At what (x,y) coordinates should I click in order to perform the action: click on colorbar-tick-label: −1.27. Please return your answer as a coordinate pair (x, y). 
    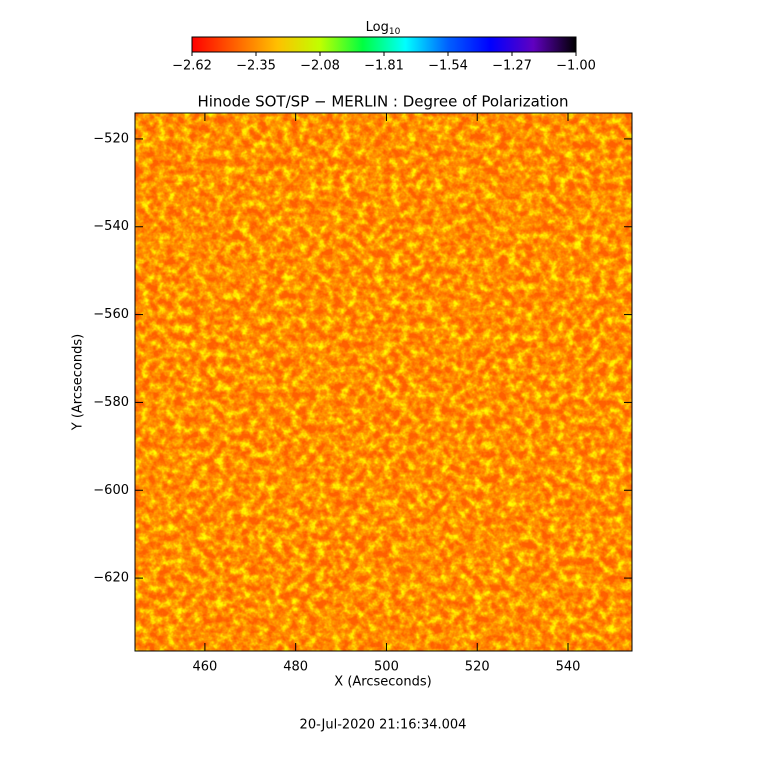
    Looking at the image, I should click on (512, 66).